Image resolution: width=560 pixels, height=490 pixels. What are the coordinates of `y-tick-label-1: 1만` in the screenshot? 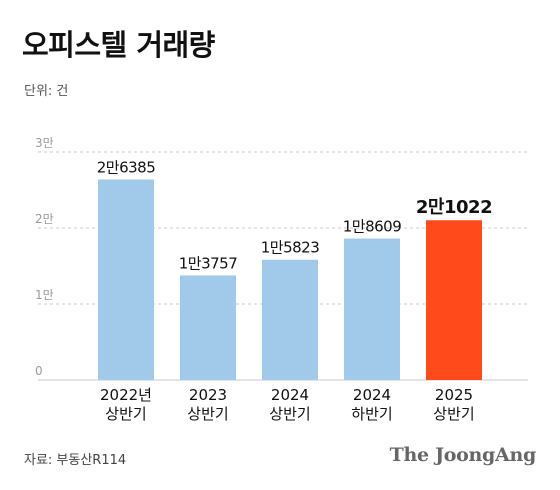 It's located at (44, 295).